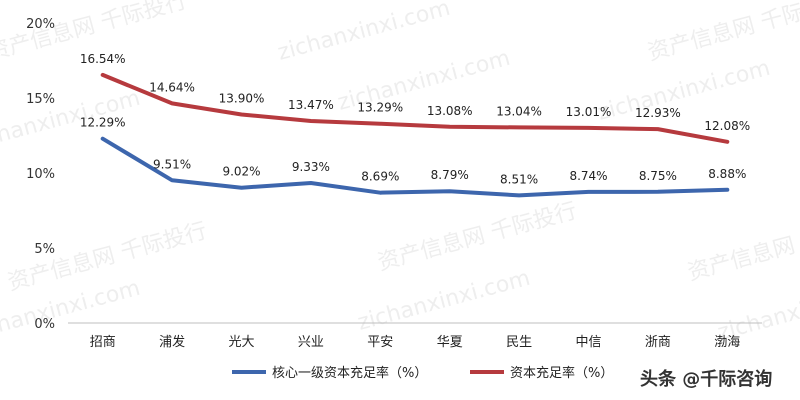 This screenshot has height=400, width=800. Describe the element at coordinates (103, 123) in the screenshot. I see `data-label: 12.29%` at that location.